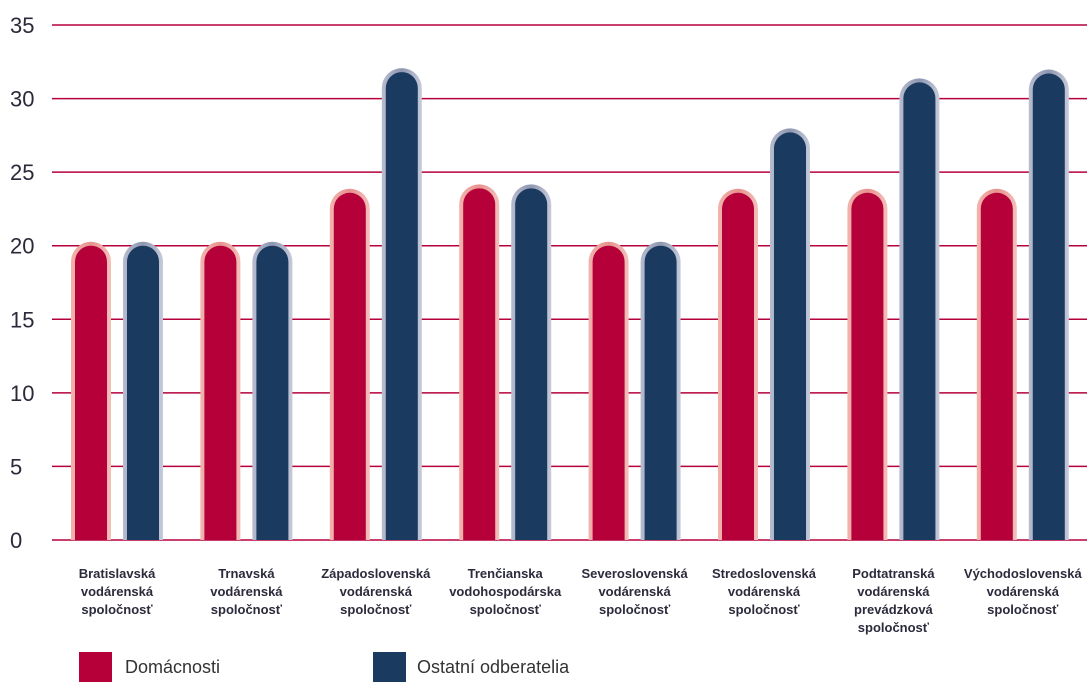 The width and height of the screenshot is (1087, 682). Describe the element at coordinates (893, 573) in the screenshot. I see `x-tick-label-line: Podtatranská` at that location.